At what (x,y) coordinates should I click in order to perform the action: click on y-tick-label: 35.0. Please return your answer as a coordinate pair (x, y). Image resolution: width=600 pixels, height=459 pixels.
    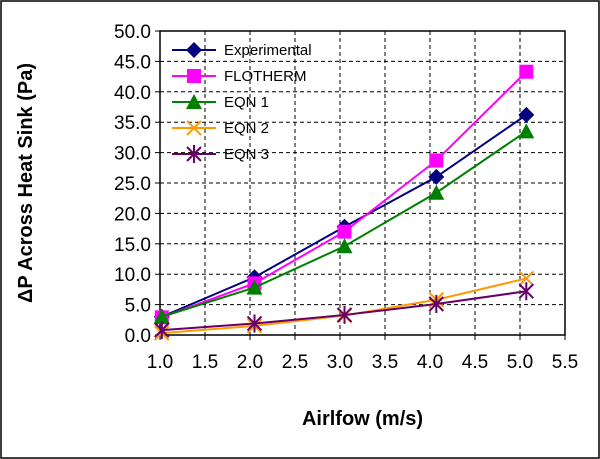
    Looking at the image, I should click on (132, 123).